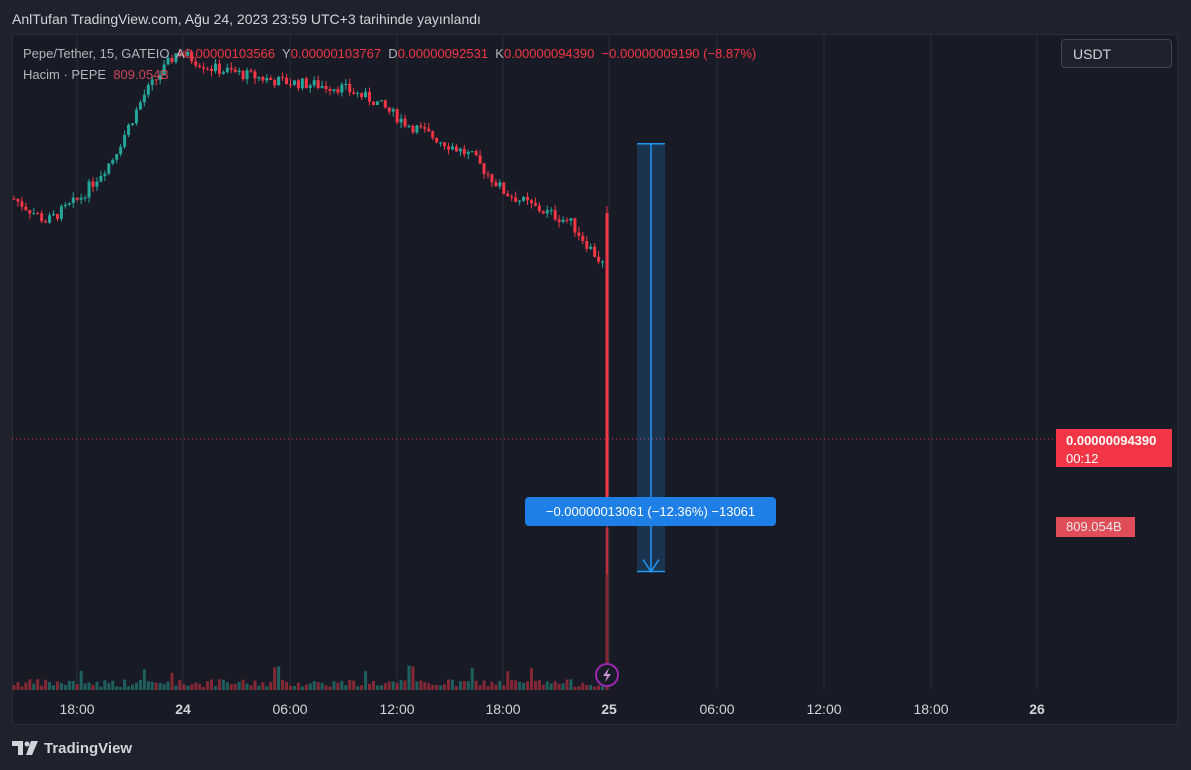 The height and width of the screenshot is (770, 1191). Describe the element at coordinates (397, 709) in the screenshot. I see `time-tick: 12:00` at that location.